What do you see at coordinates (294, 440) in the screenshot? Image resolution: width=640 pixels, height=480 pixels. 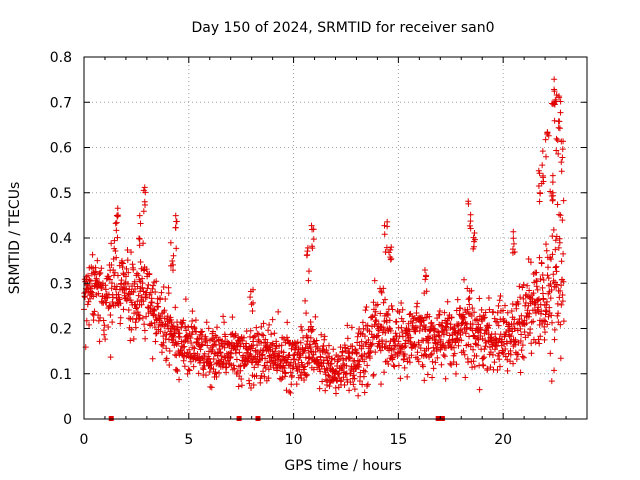 I see `x-tick-label: 10` at bounding box center [294, 440].